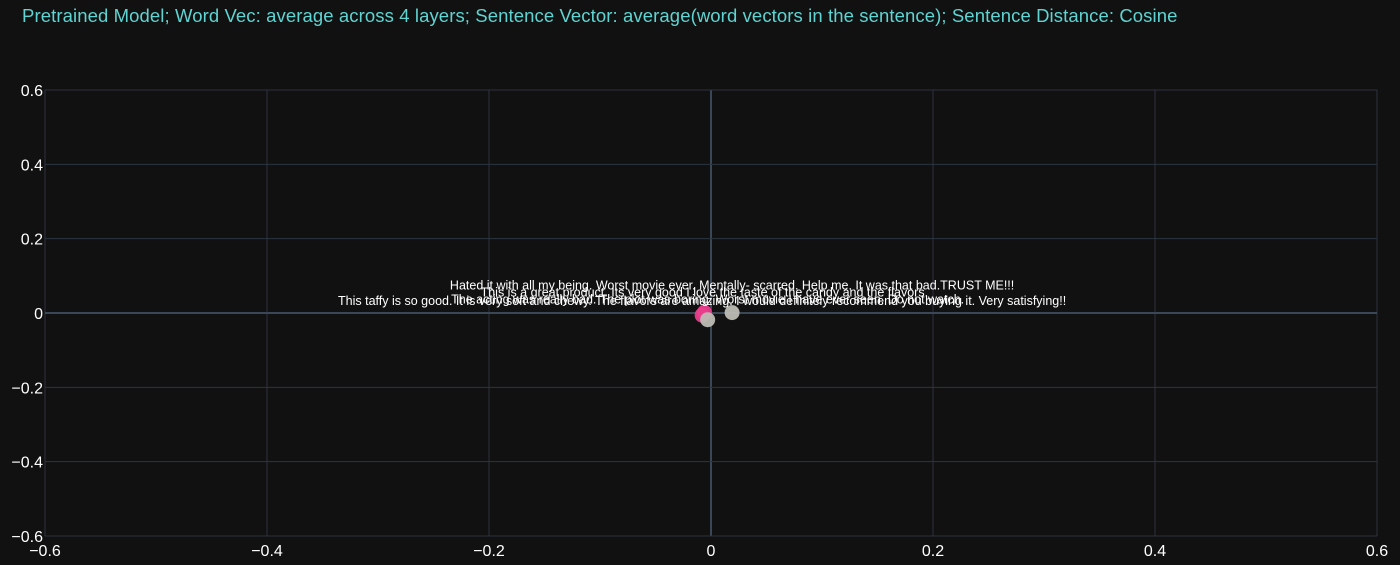  What do you see at coordinates (1155, 551) in the screenshot?
I see `x-tick-label: 0.4` at bounding box center [1155, 551].